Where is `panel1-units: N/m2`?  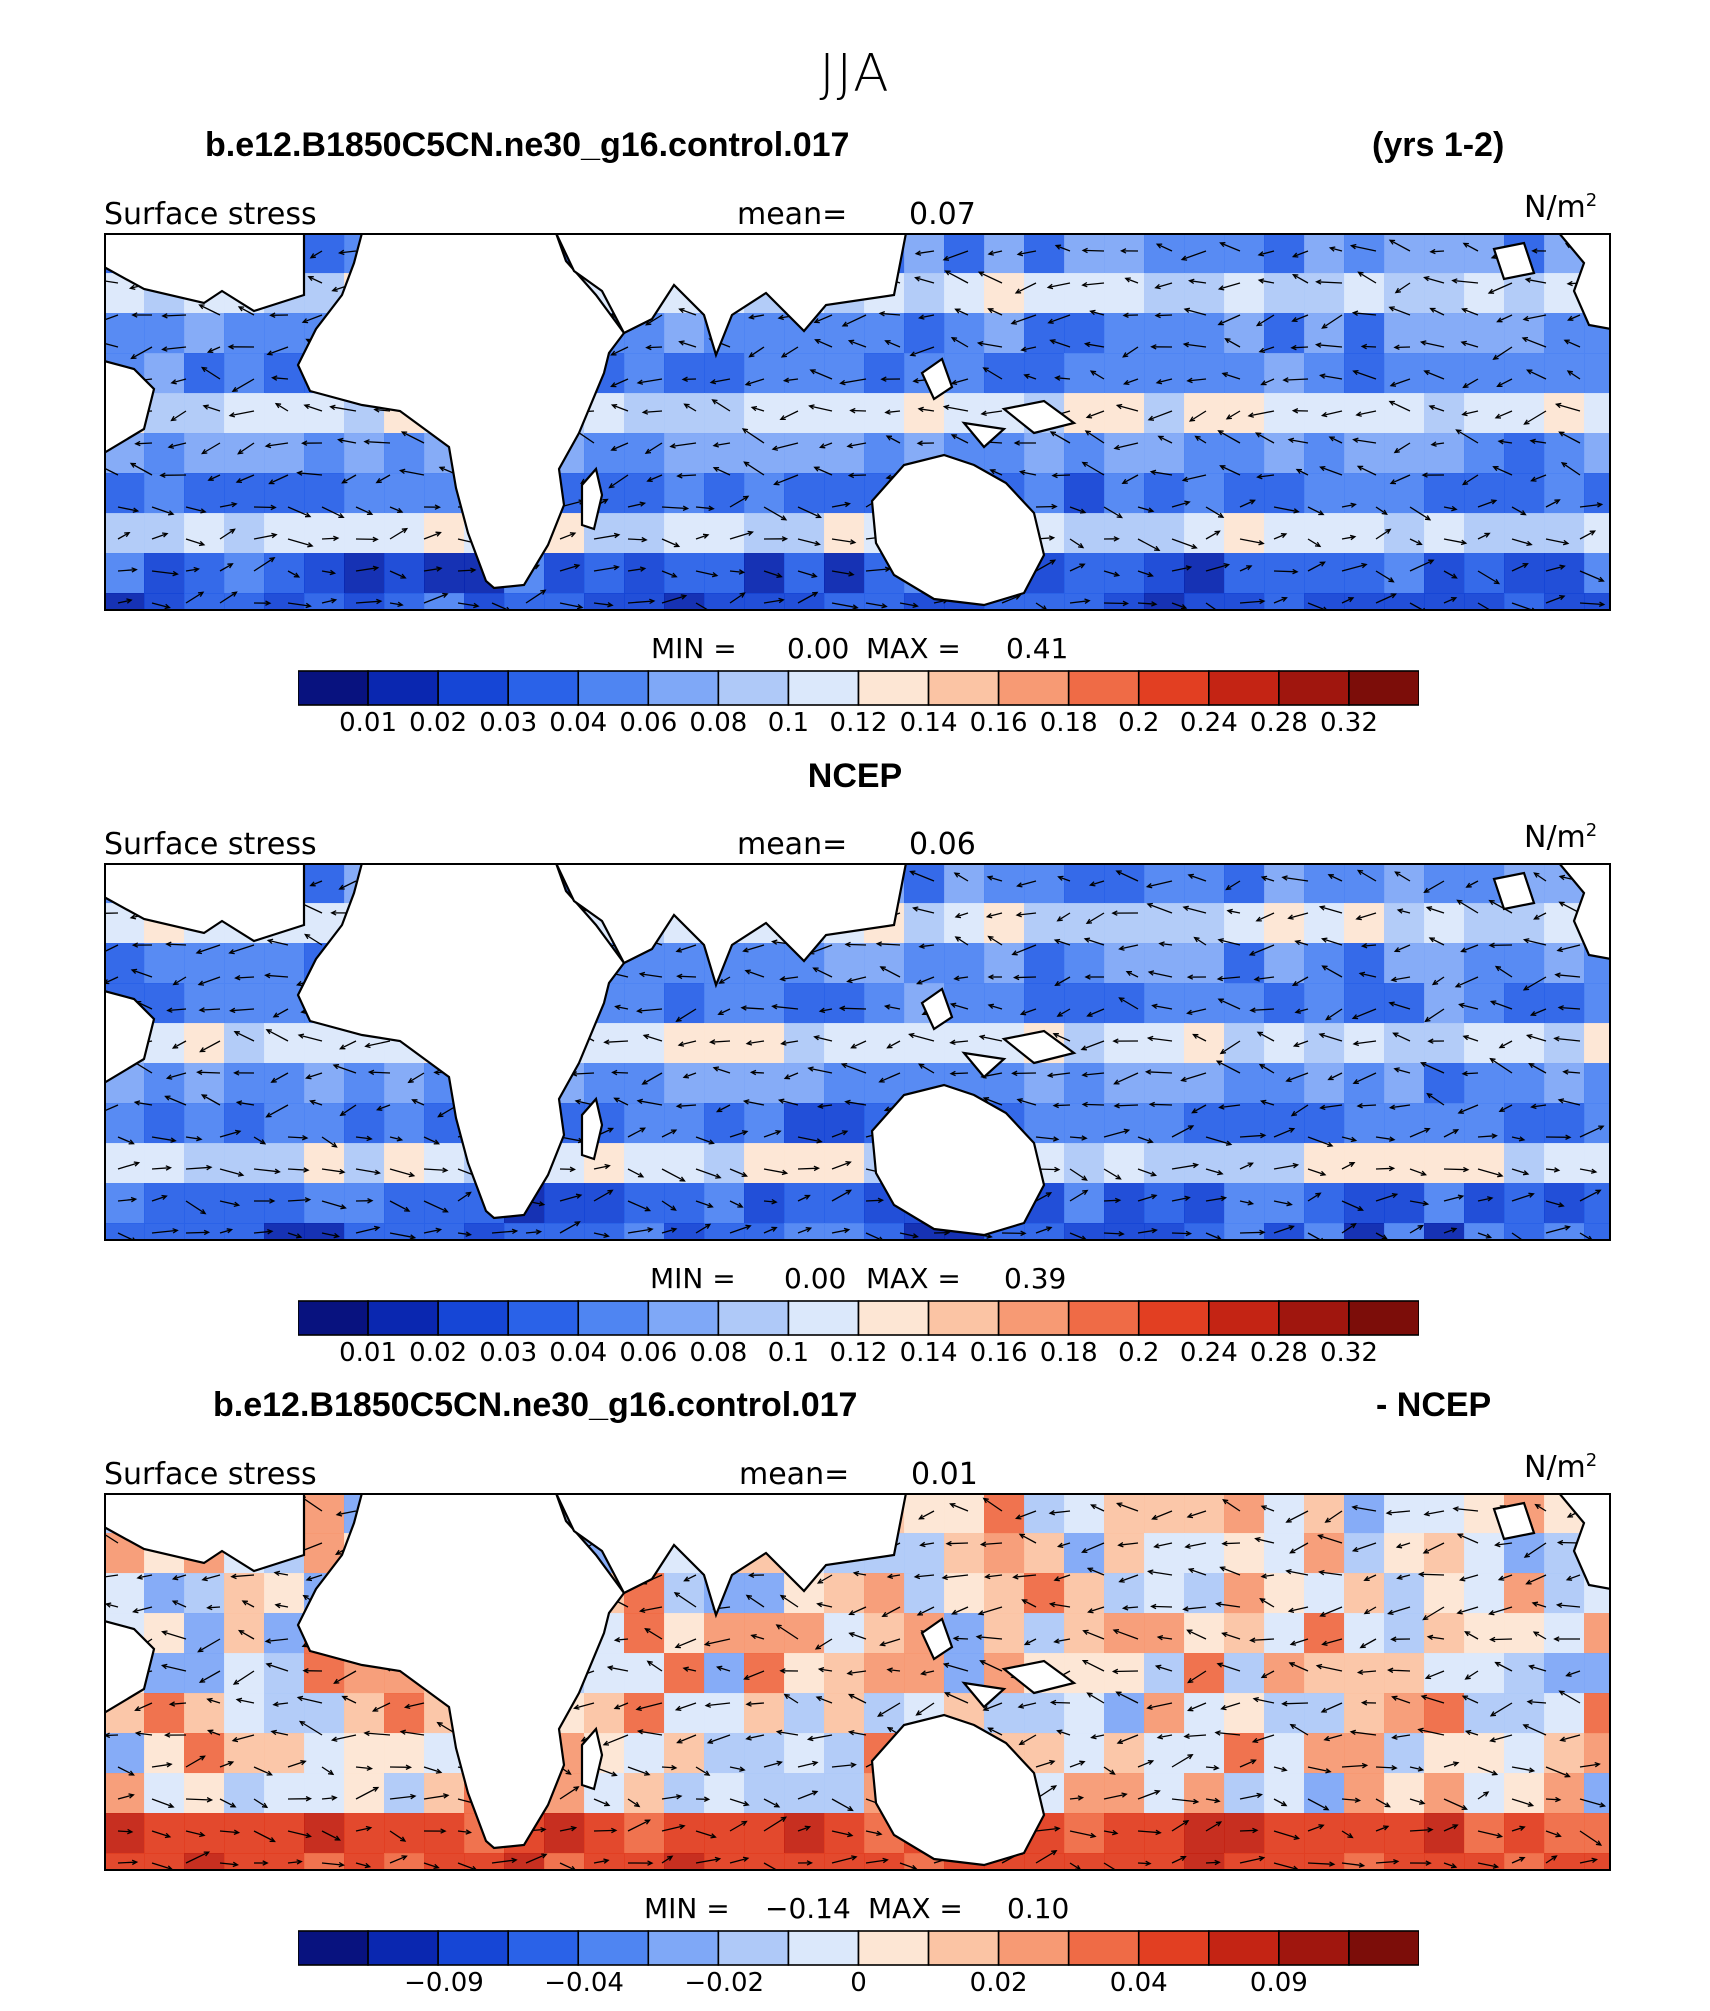
panel1-units: N/m2 is located at coordinates (1561, 207).